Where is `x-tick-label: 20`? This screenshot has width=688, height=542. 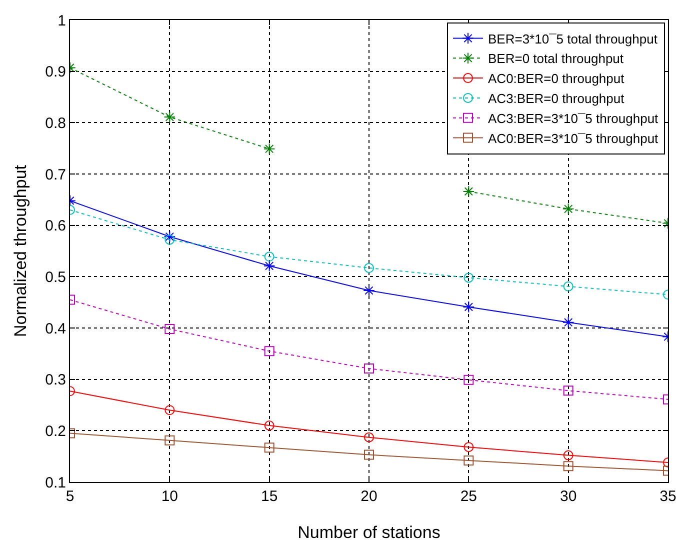
x-tick-label: 20 is located at coordinates (369, 496).